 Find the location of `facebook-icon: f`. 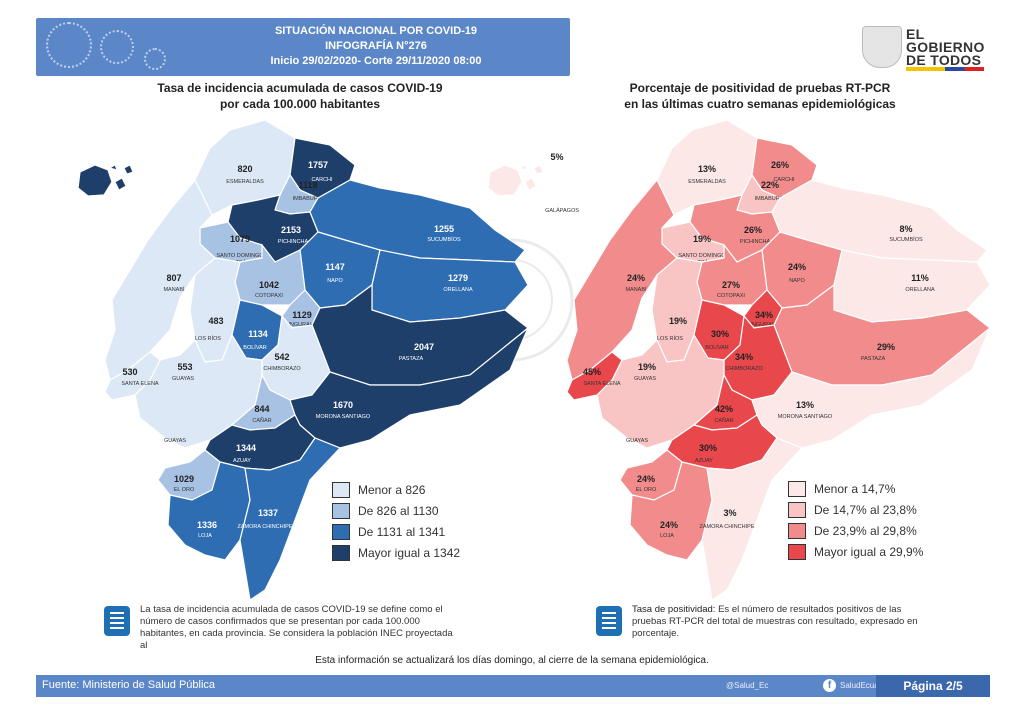

facebook-icon: f is located at coordinates (829, 685).